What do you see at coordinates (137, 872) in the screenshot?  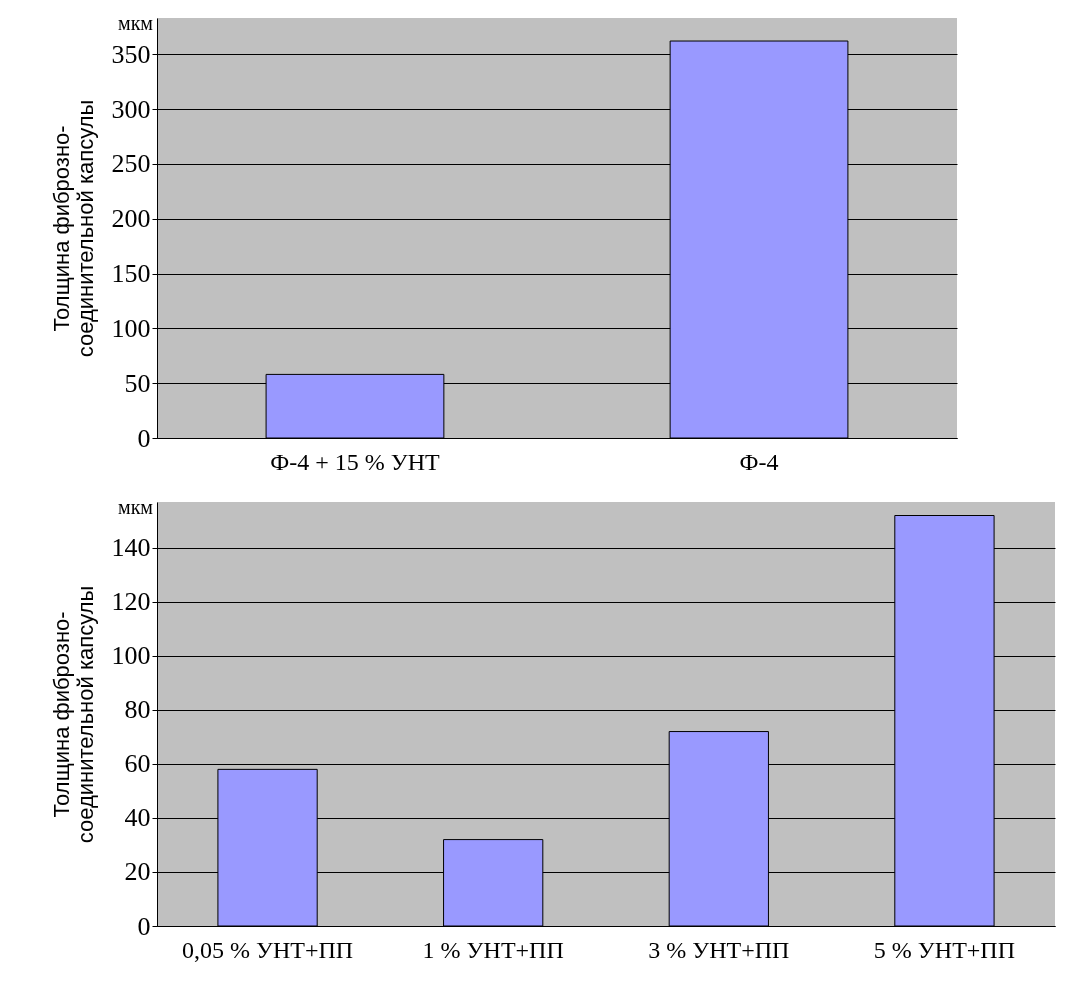 I see `y-tick-label: 20` at bounding box center [137, 872].